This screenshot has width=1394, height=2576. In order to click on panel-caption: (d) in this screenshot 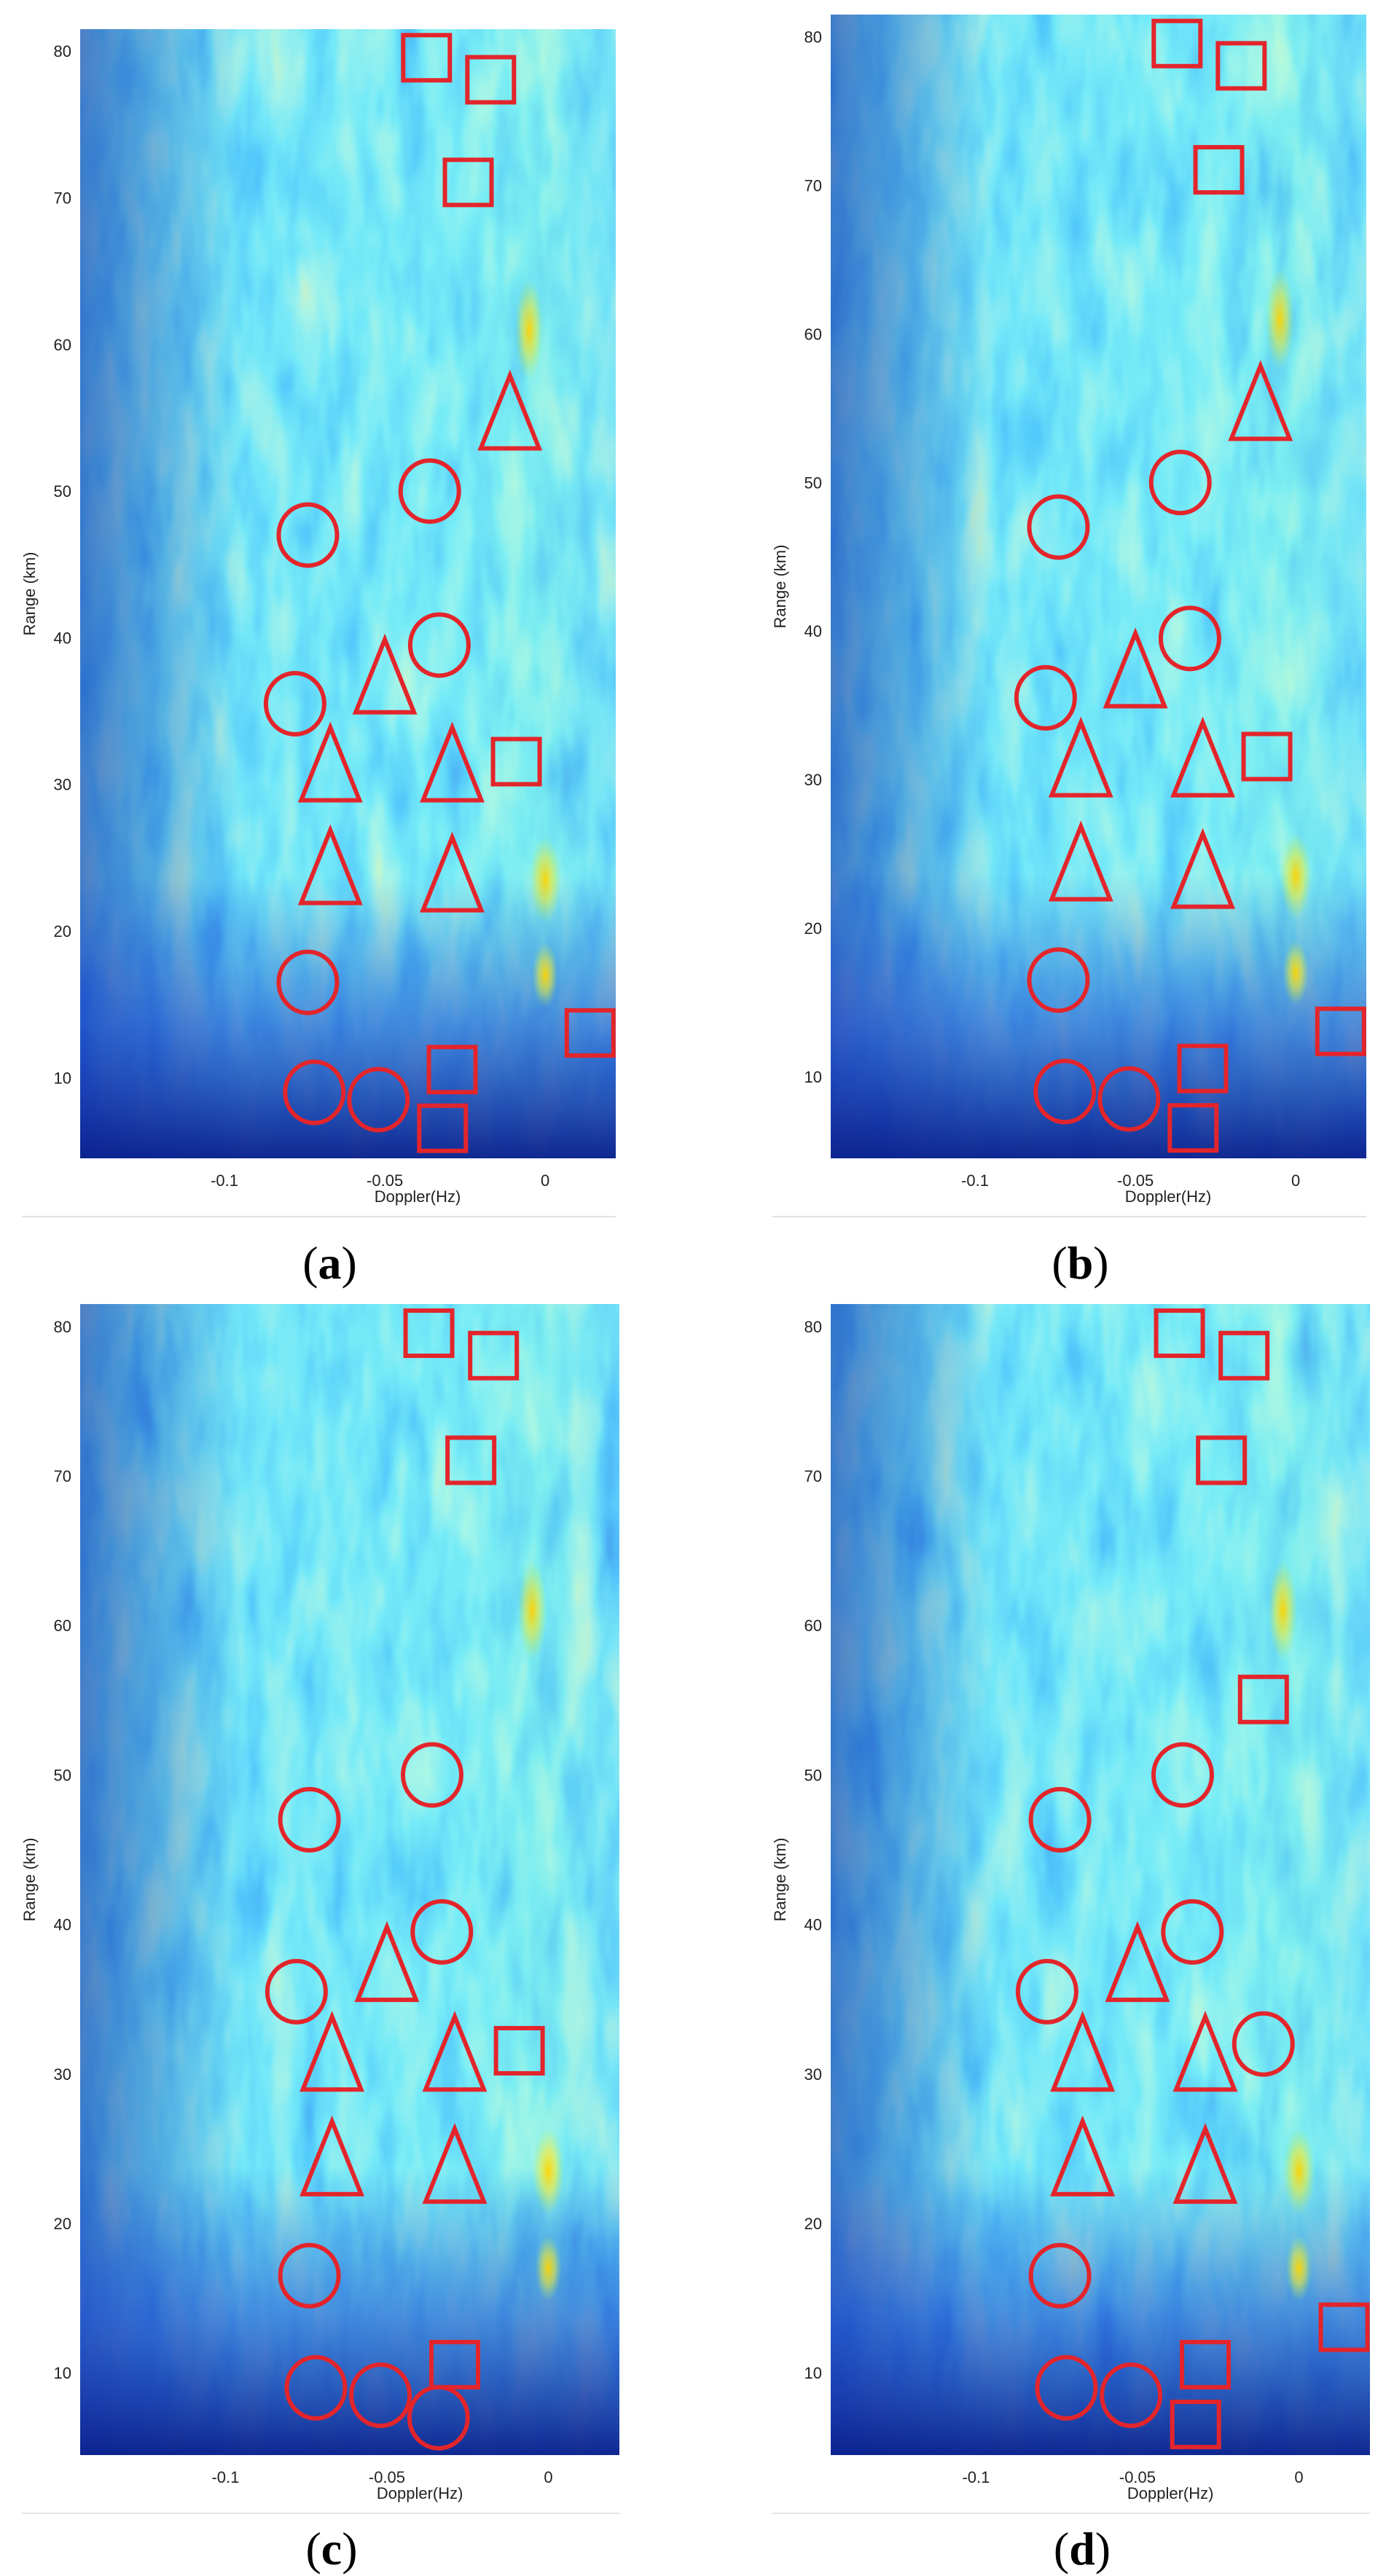, I will do `click(1082, 2549)`.